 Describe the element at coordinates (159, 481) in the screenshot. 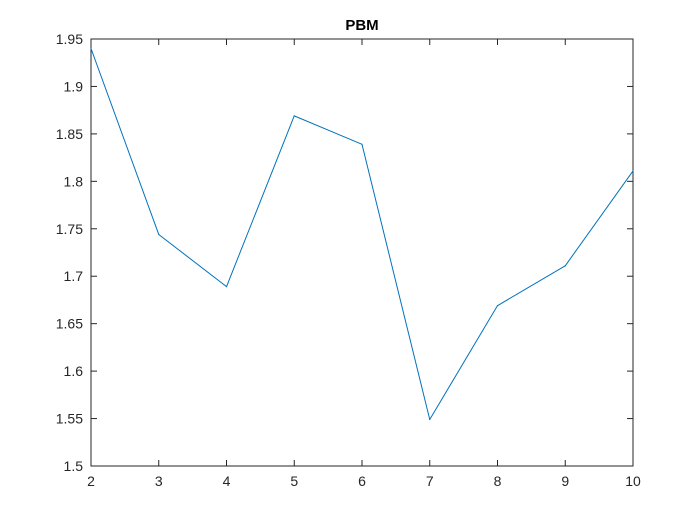

I see `x-tick-label: 3` at that location.